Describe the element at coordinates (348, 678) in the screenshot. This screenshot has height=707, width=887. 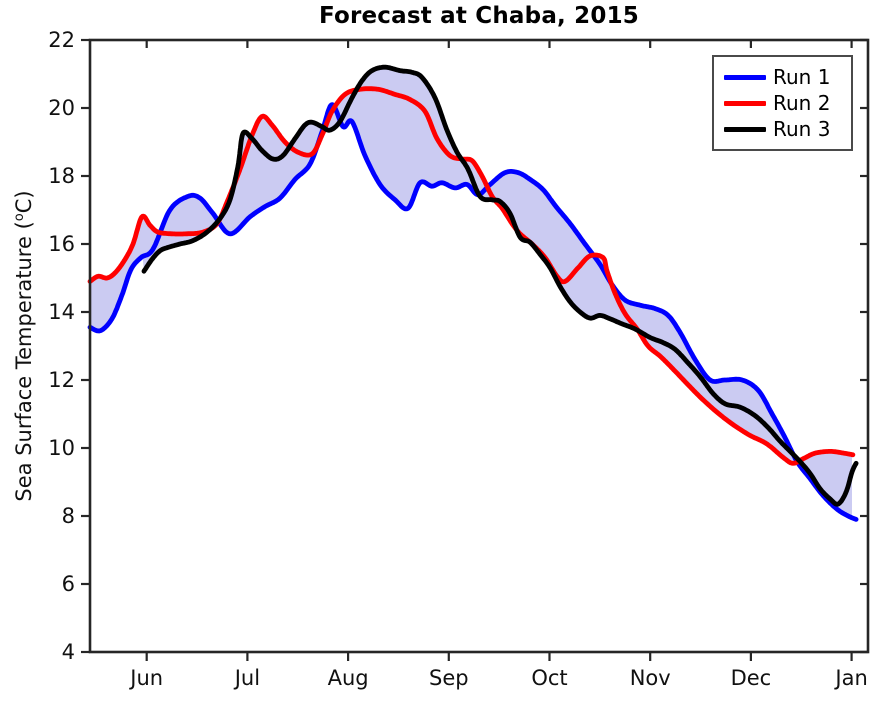
I see `x-tick-label: Aug` at that location.